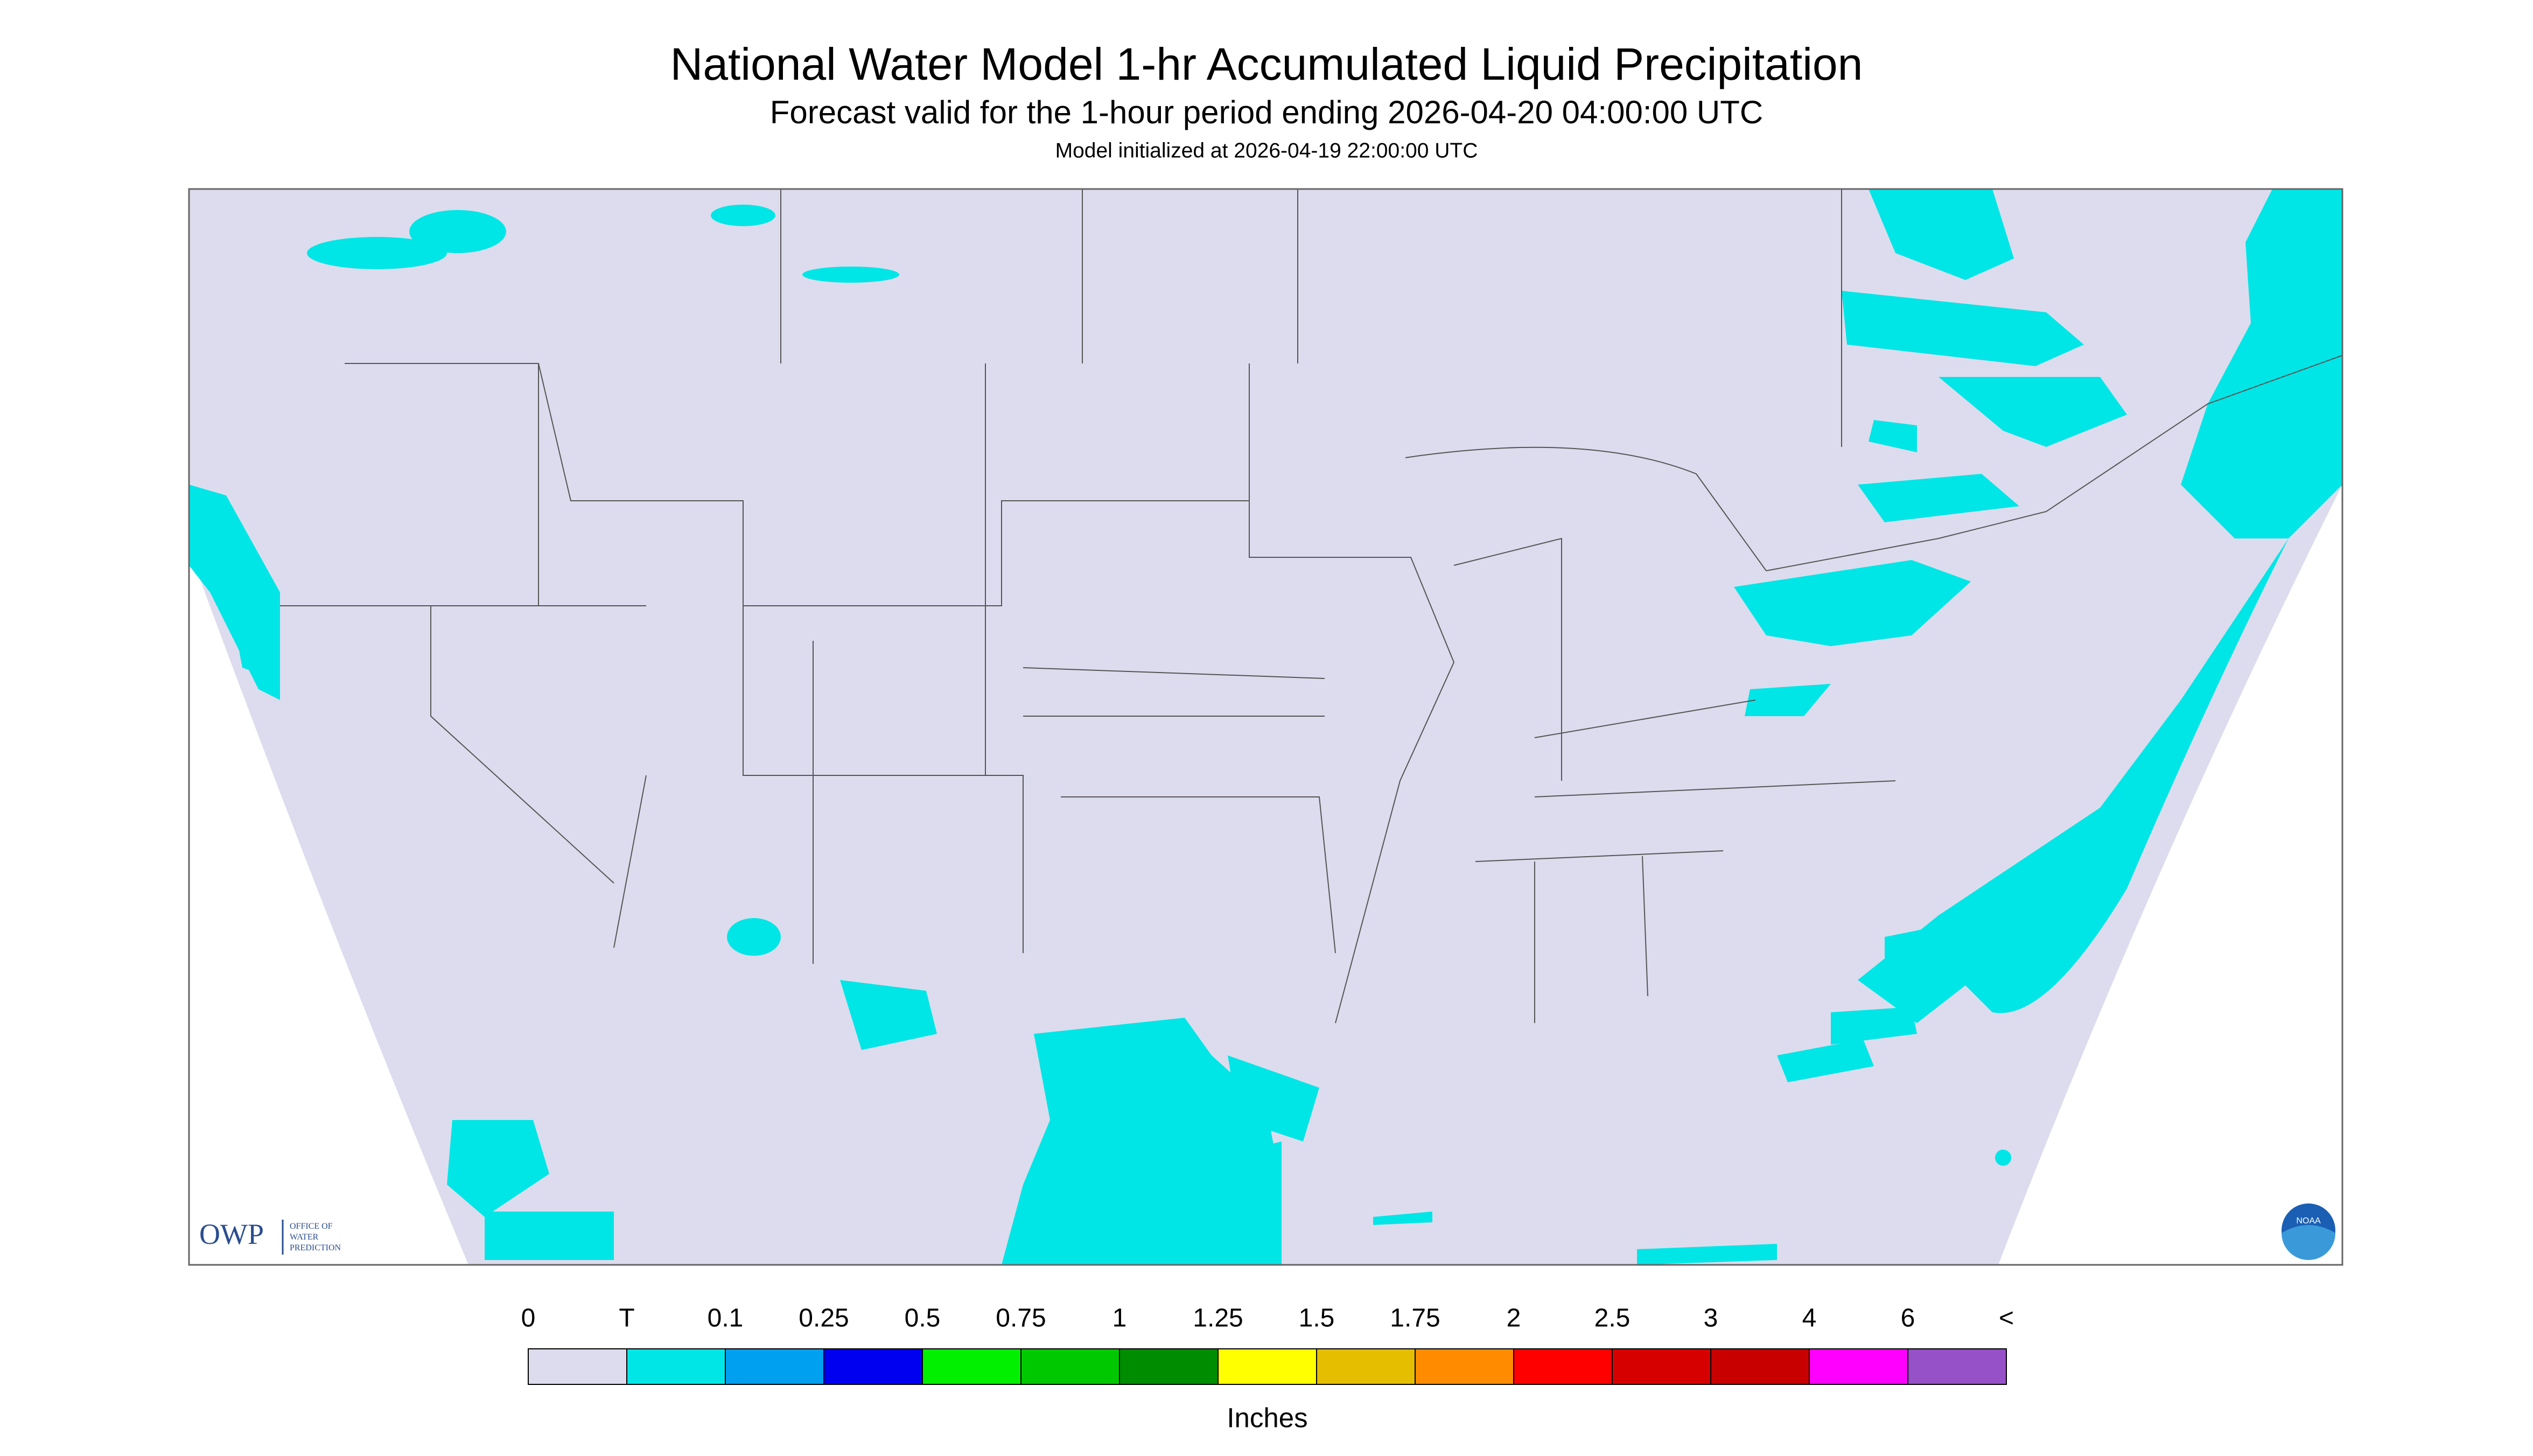 The height and width of the screenshot is (1456, 2533). I want to click on legend-label: 2.5, so click(1612, 1318).